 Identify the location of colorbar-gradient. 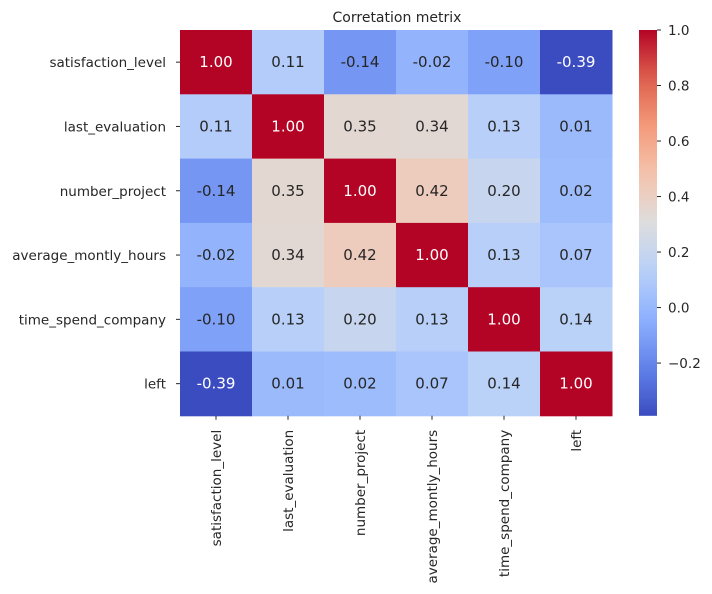
(648, 223).